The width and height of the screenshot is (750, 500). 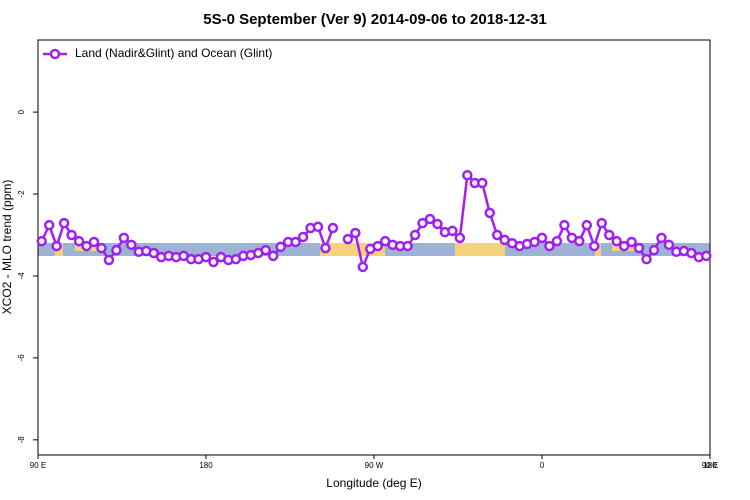 I want to click on x-tick-label: 0, so click(x=542, y=465).